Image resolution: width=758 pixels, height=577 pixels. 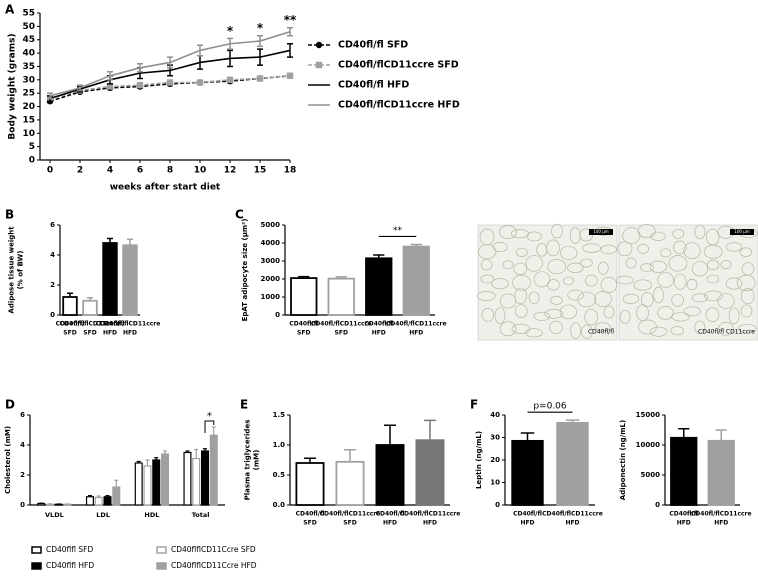 I want to click on legend-swatch, so click(x=161, y=566).